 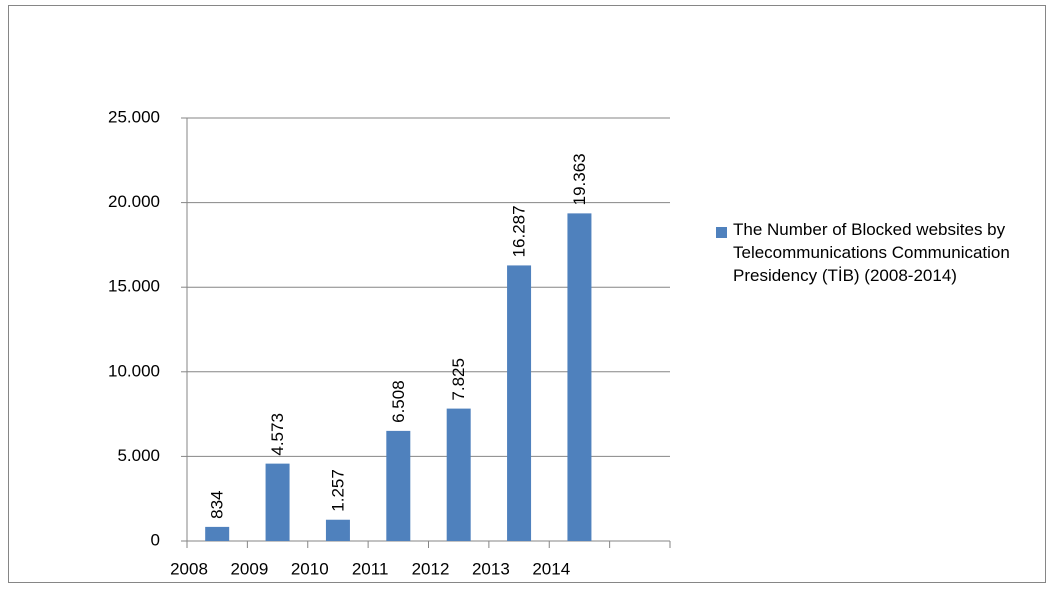 I want to click on y-tick-label: 25.000, so click(x=134, y=116).